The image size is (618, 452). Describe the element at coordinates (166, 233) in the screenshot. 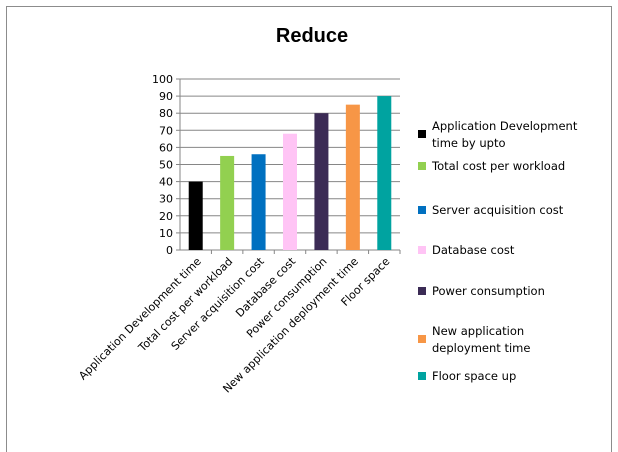

I see `y-tick-label: 10` at that location.